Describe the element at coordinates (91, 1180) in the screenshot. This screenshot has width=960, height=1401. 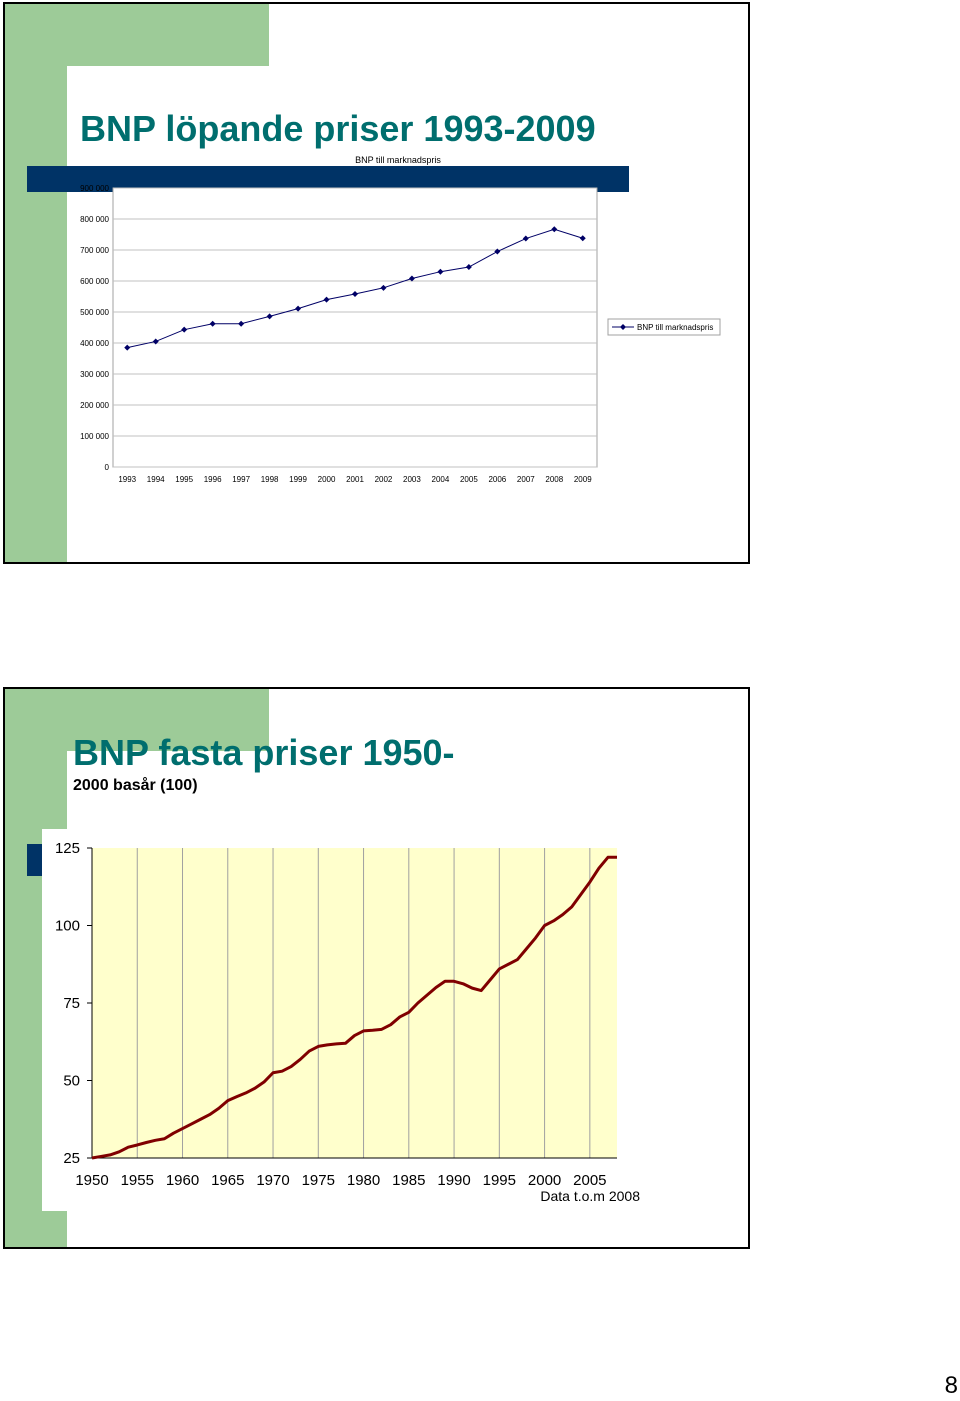
I see `x-tick-label: 1950` at that location.